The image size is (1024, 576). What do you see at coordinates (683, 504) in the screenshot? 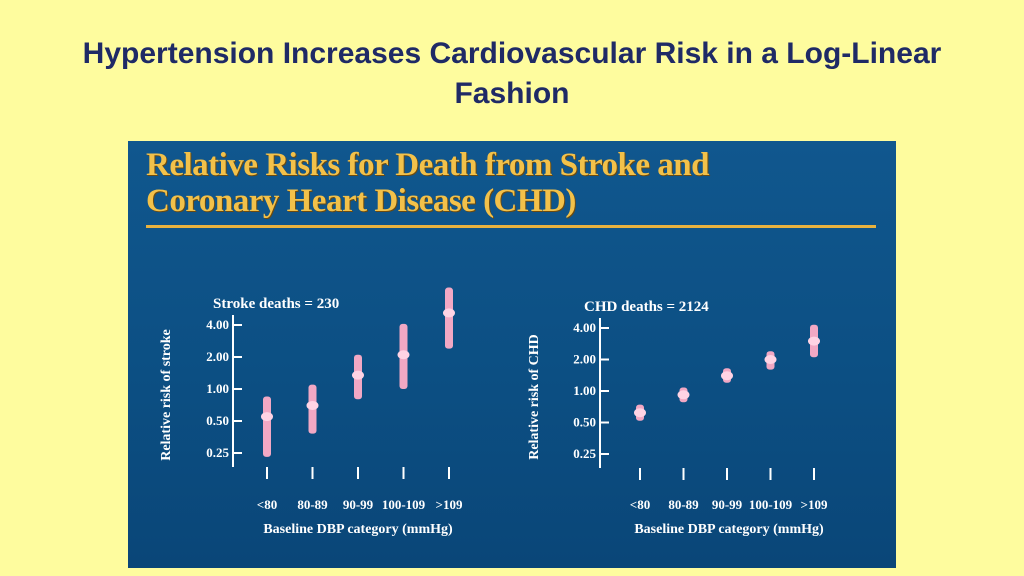
I see `chart-2-x-tick-label: 80-89` at bounding box center [683, 504].